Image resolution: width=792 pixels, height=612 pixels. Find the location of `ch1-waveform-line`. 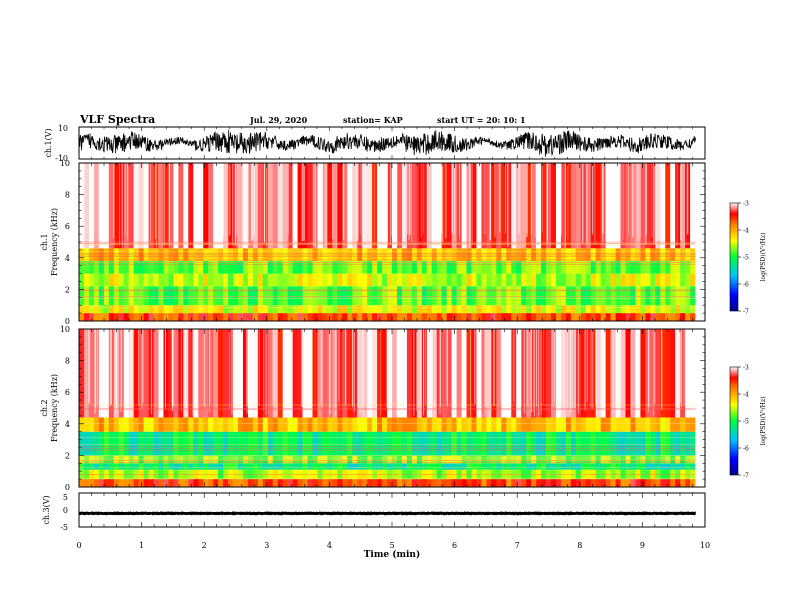

ch1-waveform-line is located at coordinates (387, 143).